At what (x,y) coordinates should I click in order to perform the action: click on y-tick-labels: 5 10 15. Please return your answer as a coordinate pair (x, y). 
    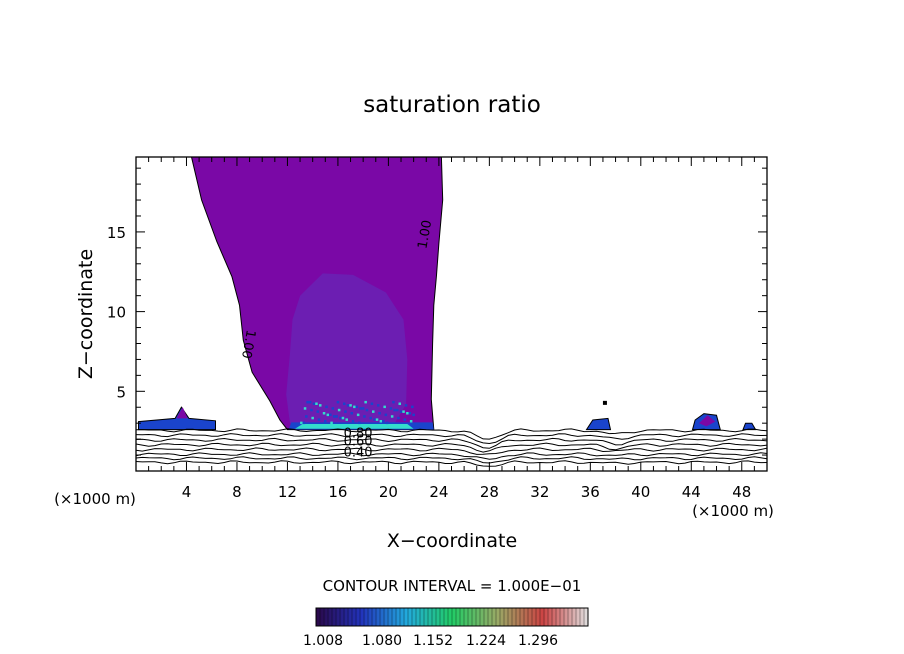
    Looking at the image, I should click on (116, 312).